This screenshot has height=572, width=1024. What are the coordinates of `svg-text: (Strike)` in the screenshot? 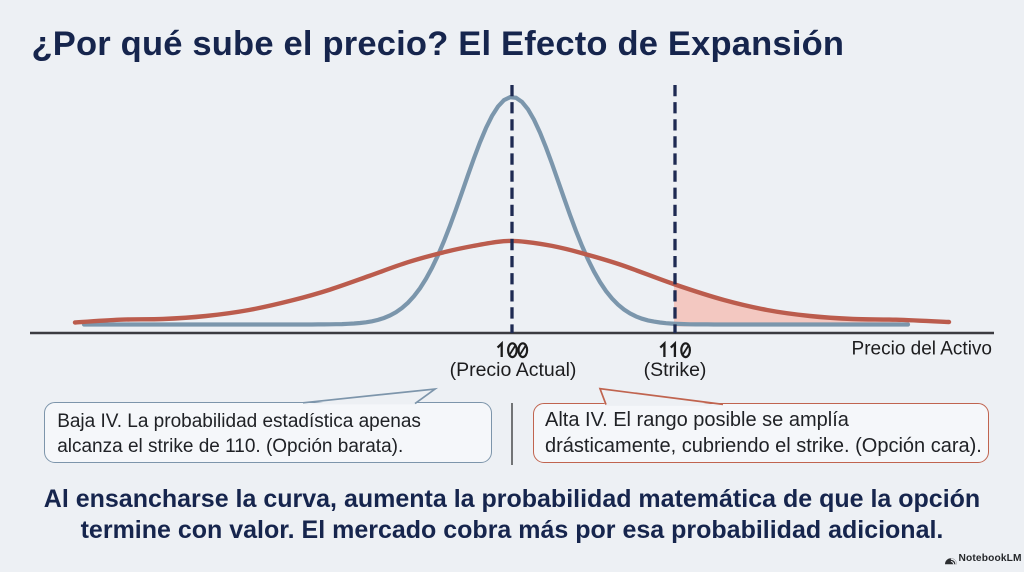 It's located at (675, 370).